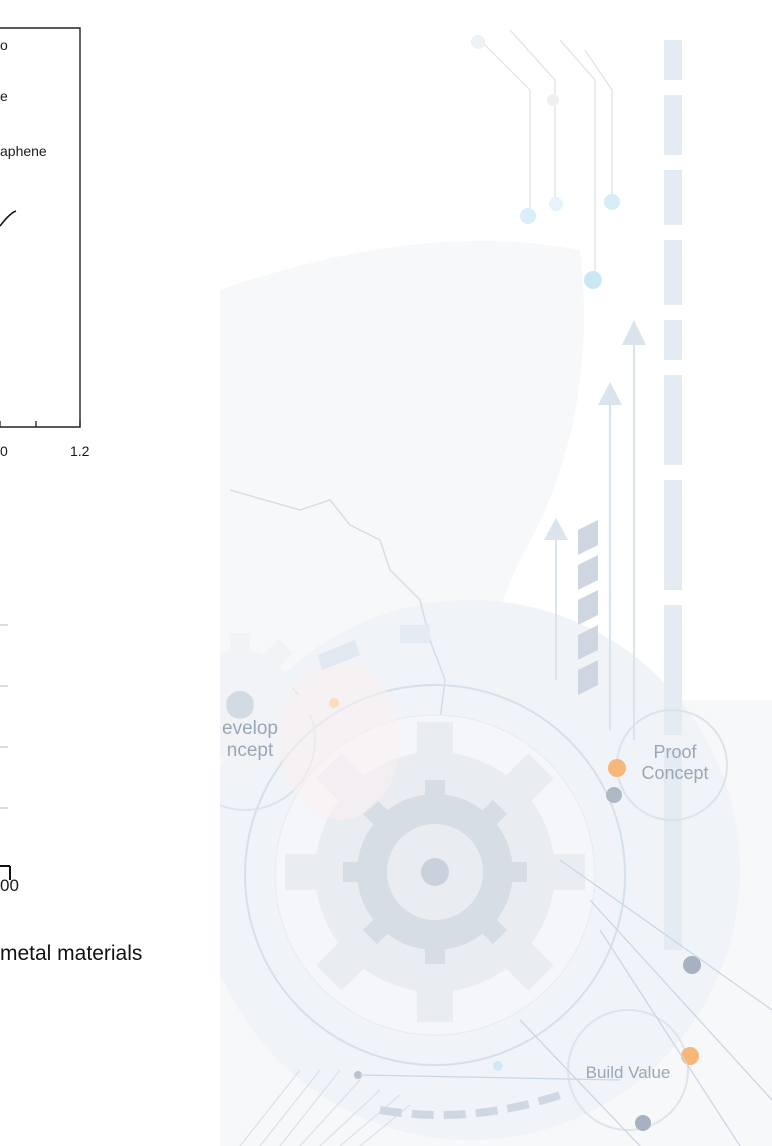  I want to click on upper-x-ticks, so click(40, 424).